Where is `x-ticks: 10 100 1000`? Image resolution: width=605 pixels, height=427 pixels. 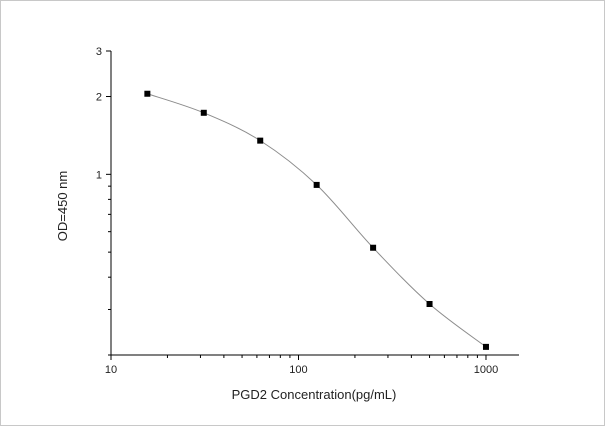 x-ticks: 10 100 1000 is located at coordinates (301, 365).